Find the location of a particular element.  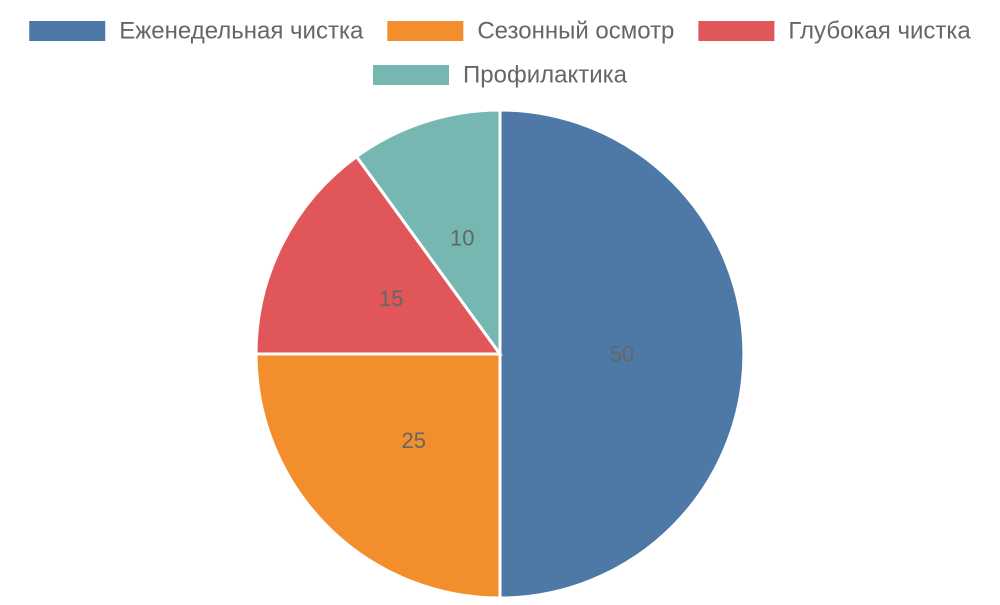

legend-label-3: Глубокая чистка is located at coordinates (879, 31).